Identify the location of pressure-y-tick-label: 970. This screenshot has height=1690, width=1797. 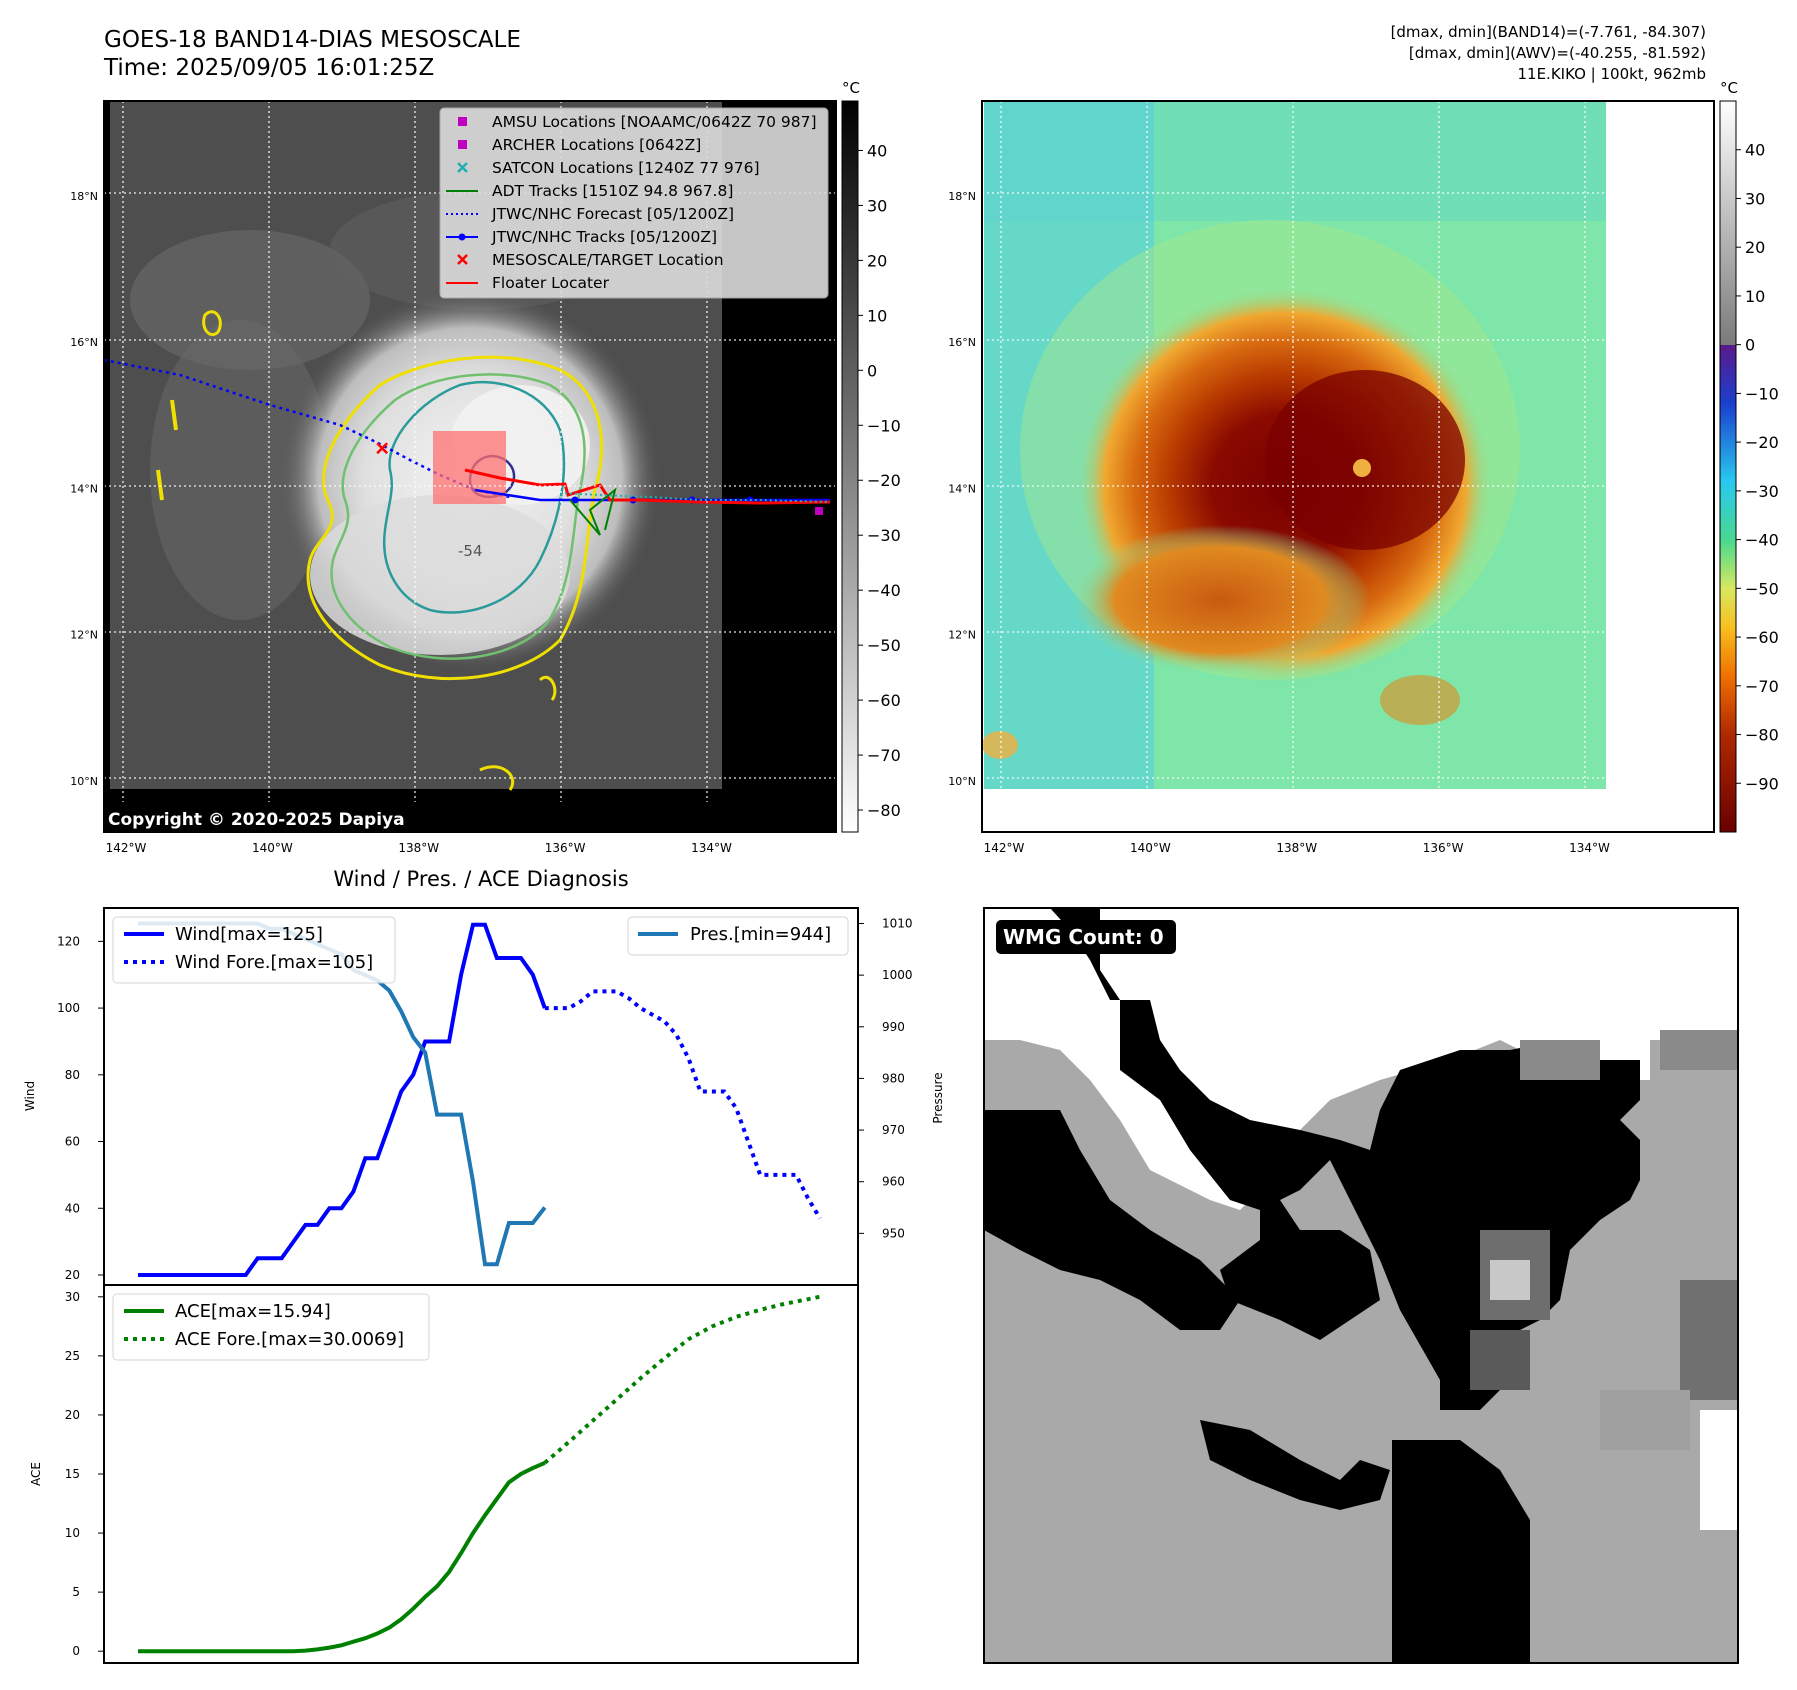
(893, 1130).